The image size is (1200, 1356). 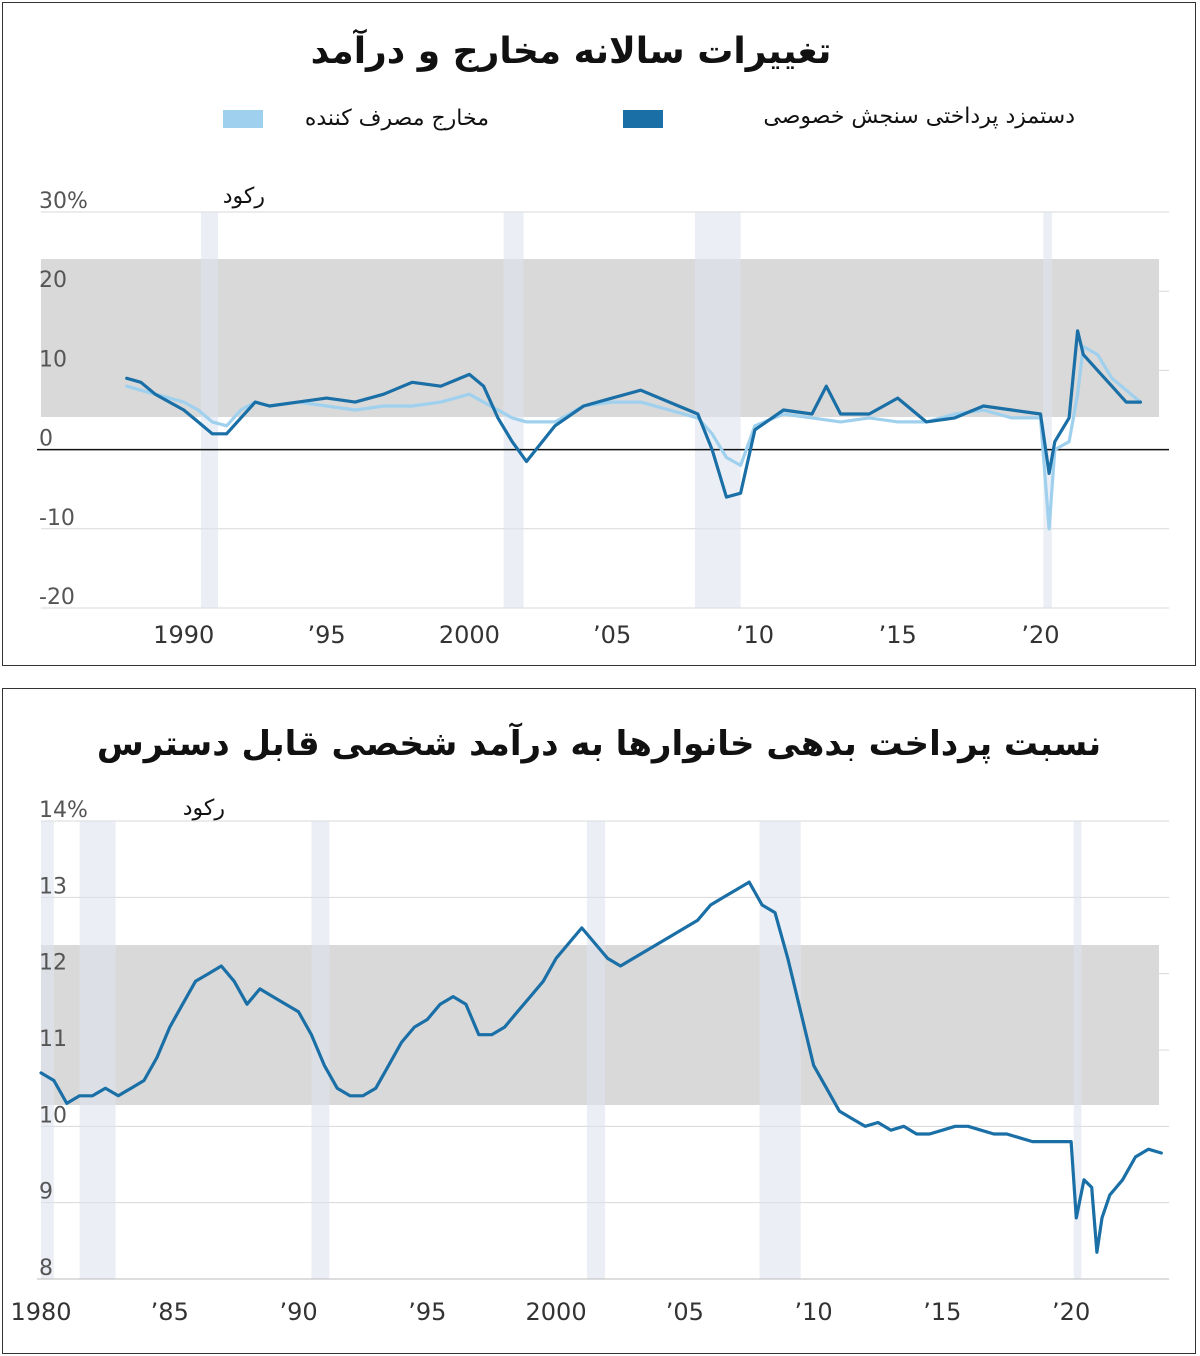 What do you see at coordinates (63, 399) in the screenshot?
I see `chart1-y-ticks: 30% 20 10 0 -10 -20` at bounding box center [63, 399].